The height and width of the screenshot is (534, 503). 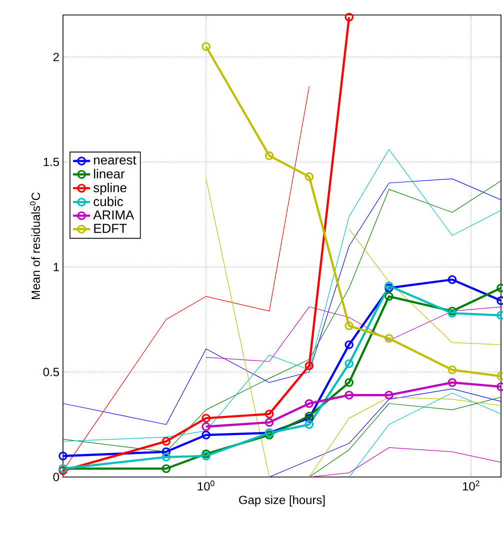 What do you see at coordinates (109, 173) in the screenshot?
I see `legend-label: linear` at bounding box center [109, 173].